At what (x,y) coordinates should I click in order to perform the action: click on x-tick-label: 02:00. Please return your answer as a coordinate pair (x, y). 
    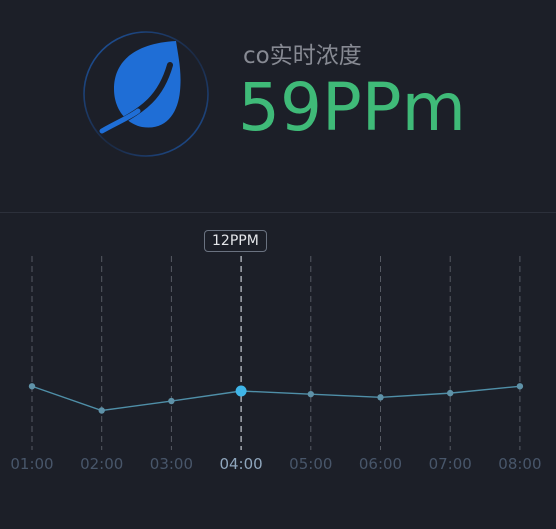
    Looking at the image, I should click on (101, 464).